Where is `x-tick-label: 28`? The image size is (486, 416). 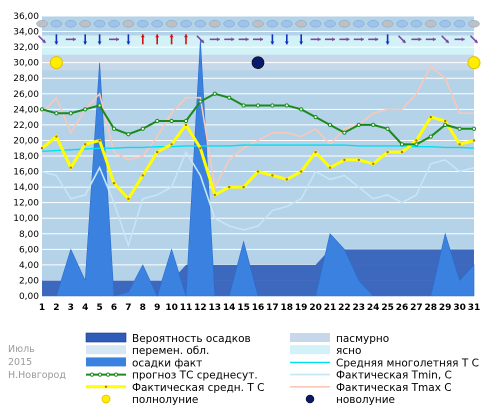
x-tick-label: 28 is located at coordinates (431, 308).